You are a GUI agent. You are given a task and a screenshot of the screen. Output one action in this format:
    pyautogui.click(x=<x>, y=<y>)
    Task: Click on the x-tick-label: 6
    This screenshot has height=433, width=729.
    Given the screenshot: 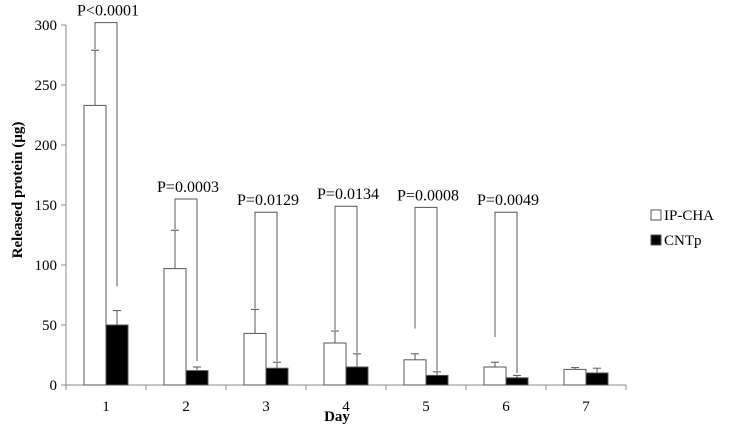 What is the action you would take?
    pyautogui.click(x=506, y=407)
    